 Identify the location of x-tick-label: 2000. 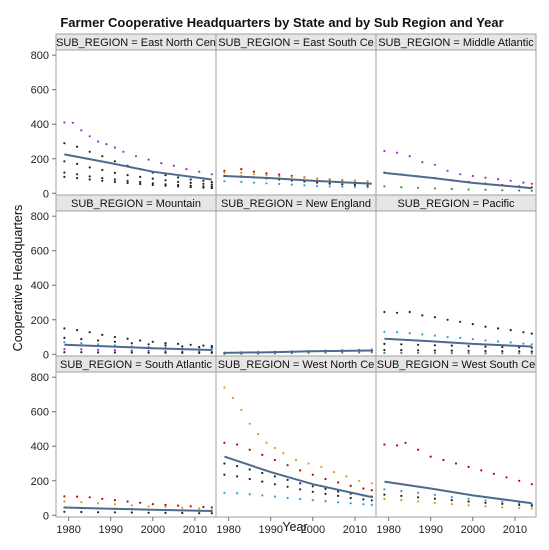
(473, 530).